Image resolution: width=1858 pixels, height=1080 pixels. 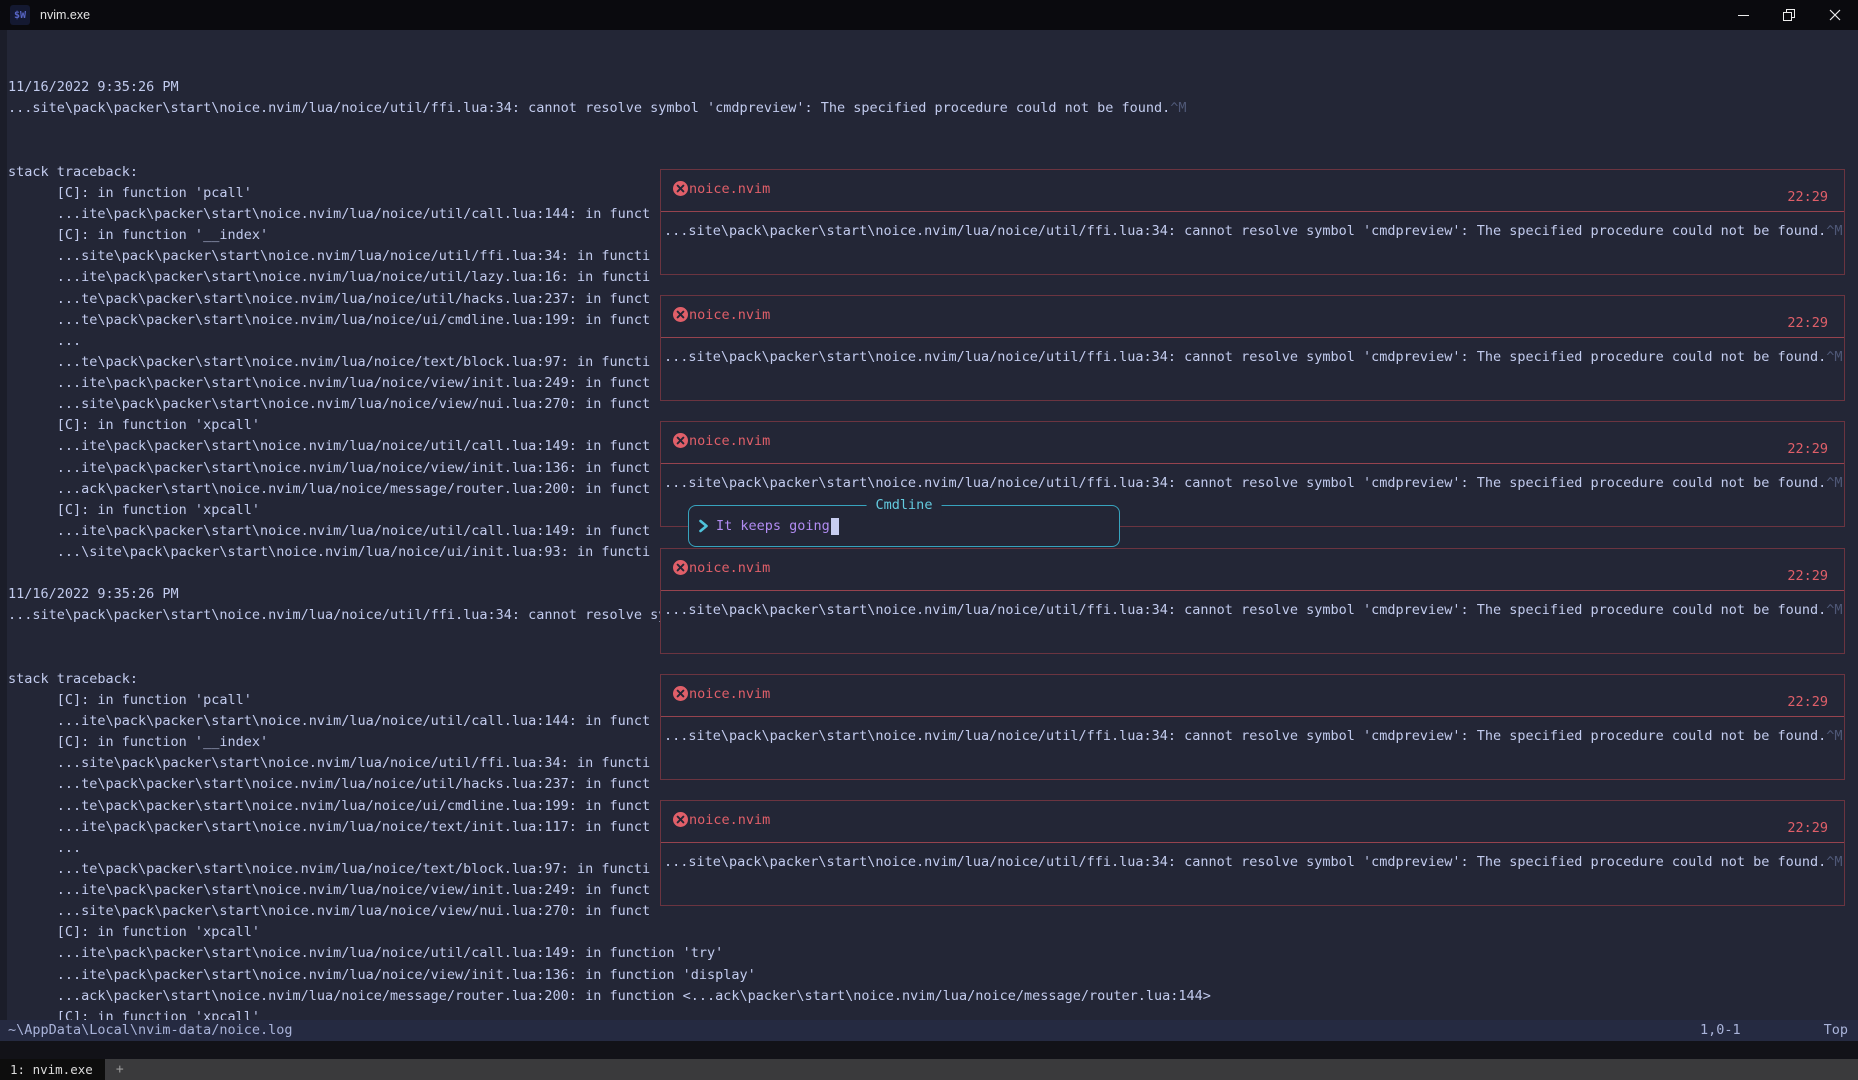 What do you see at coordinates (929, 1069) in the screenshot?
I see `tab-bar: 1: nvim.exe +` at bounding box center [929, 1069].